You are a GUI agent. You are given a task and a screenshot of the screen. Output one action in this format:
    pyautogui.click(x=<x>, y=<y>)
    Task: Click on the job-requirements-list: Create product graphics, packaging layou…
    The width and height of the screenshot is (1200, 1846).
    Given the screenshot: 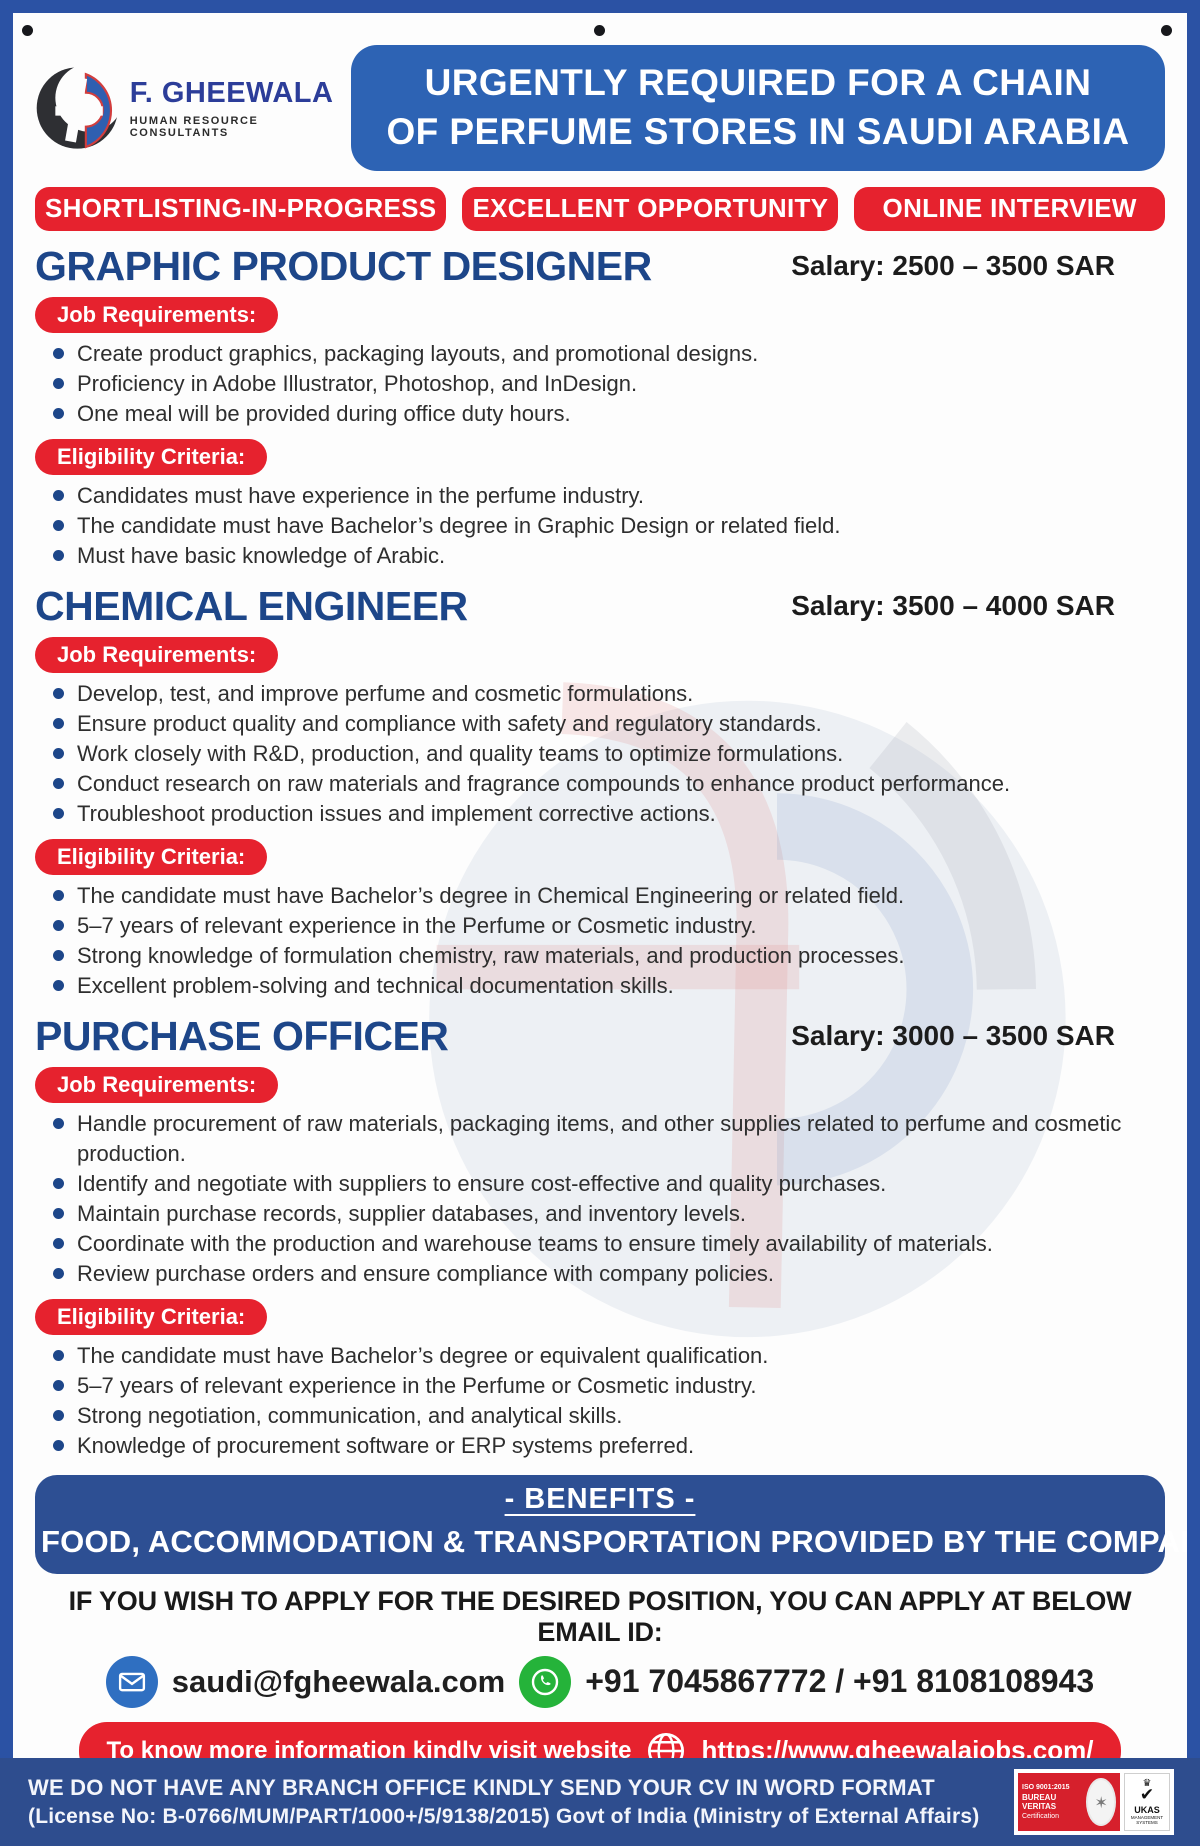 What is the action you would take?
    pyautogui.click(x=600, y=384)
    